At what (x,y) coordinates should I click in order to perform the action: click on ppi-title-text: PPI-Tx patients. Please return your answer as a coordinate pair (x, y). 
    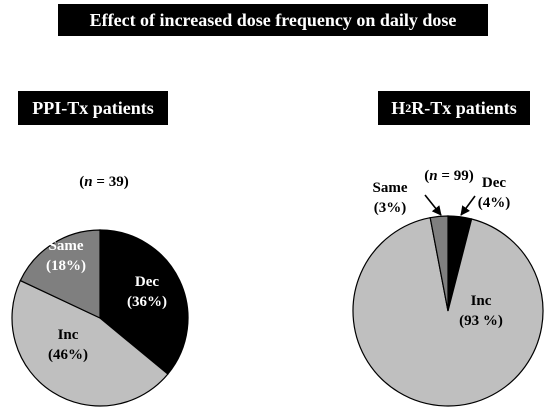
    Looking at the image, I should click on (93, 107).